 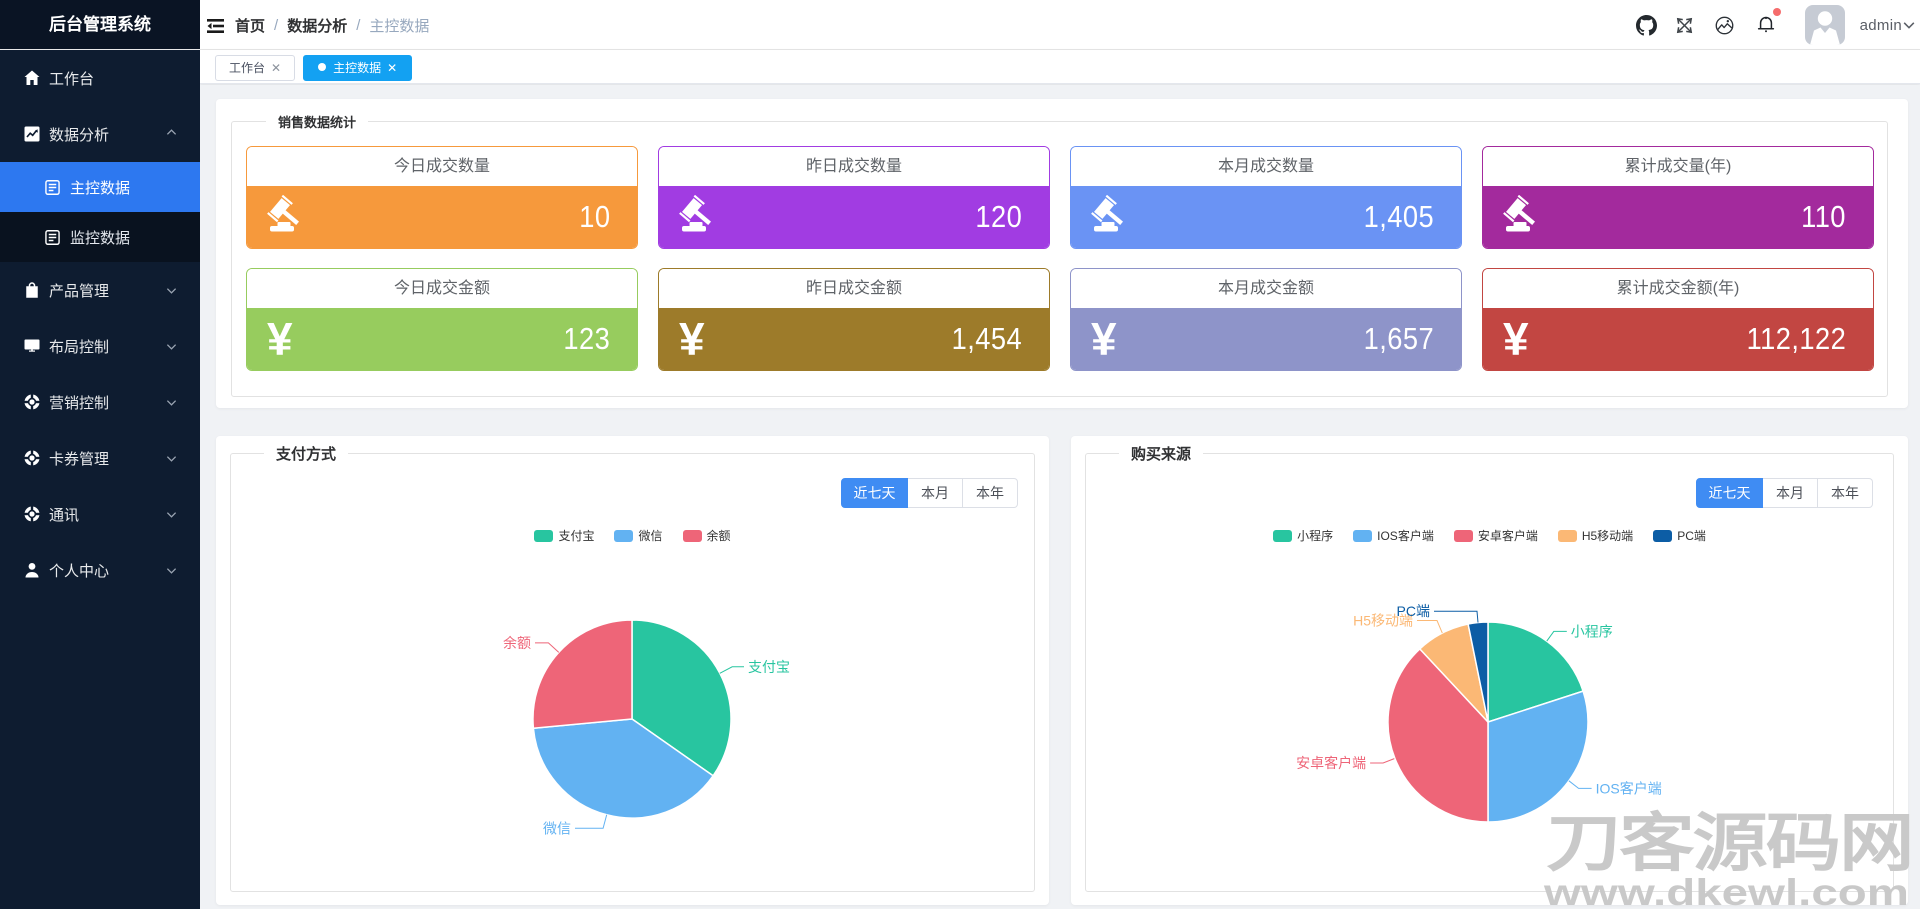 I want to click on svg-text: 微信, so click(x=557, y=828).